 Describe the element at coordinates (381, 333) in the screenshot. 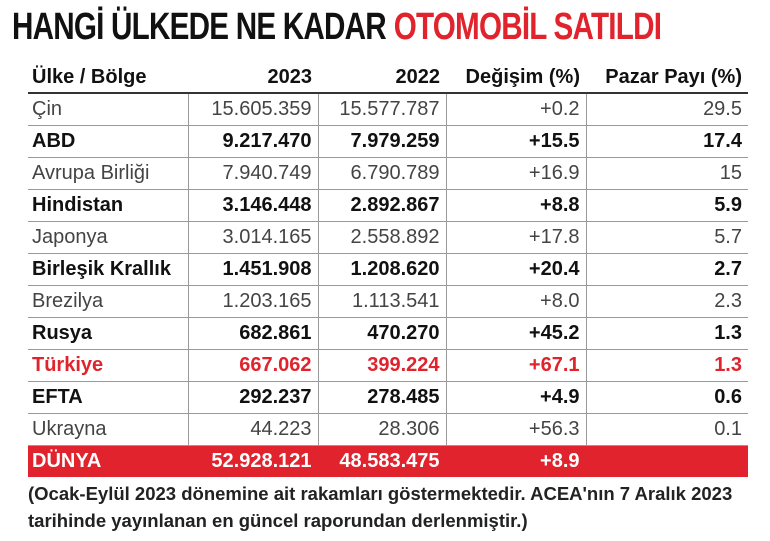

I see `value-2022-cell: 470.270` at that location.